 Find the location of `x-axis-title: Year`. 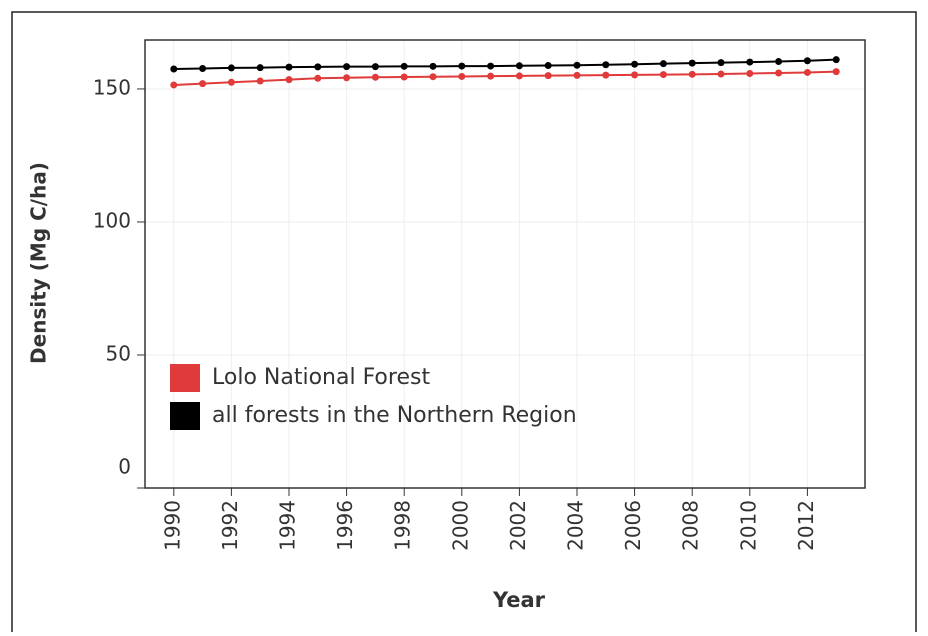

x-axis-title: Year is located at coordinates (519, 600).